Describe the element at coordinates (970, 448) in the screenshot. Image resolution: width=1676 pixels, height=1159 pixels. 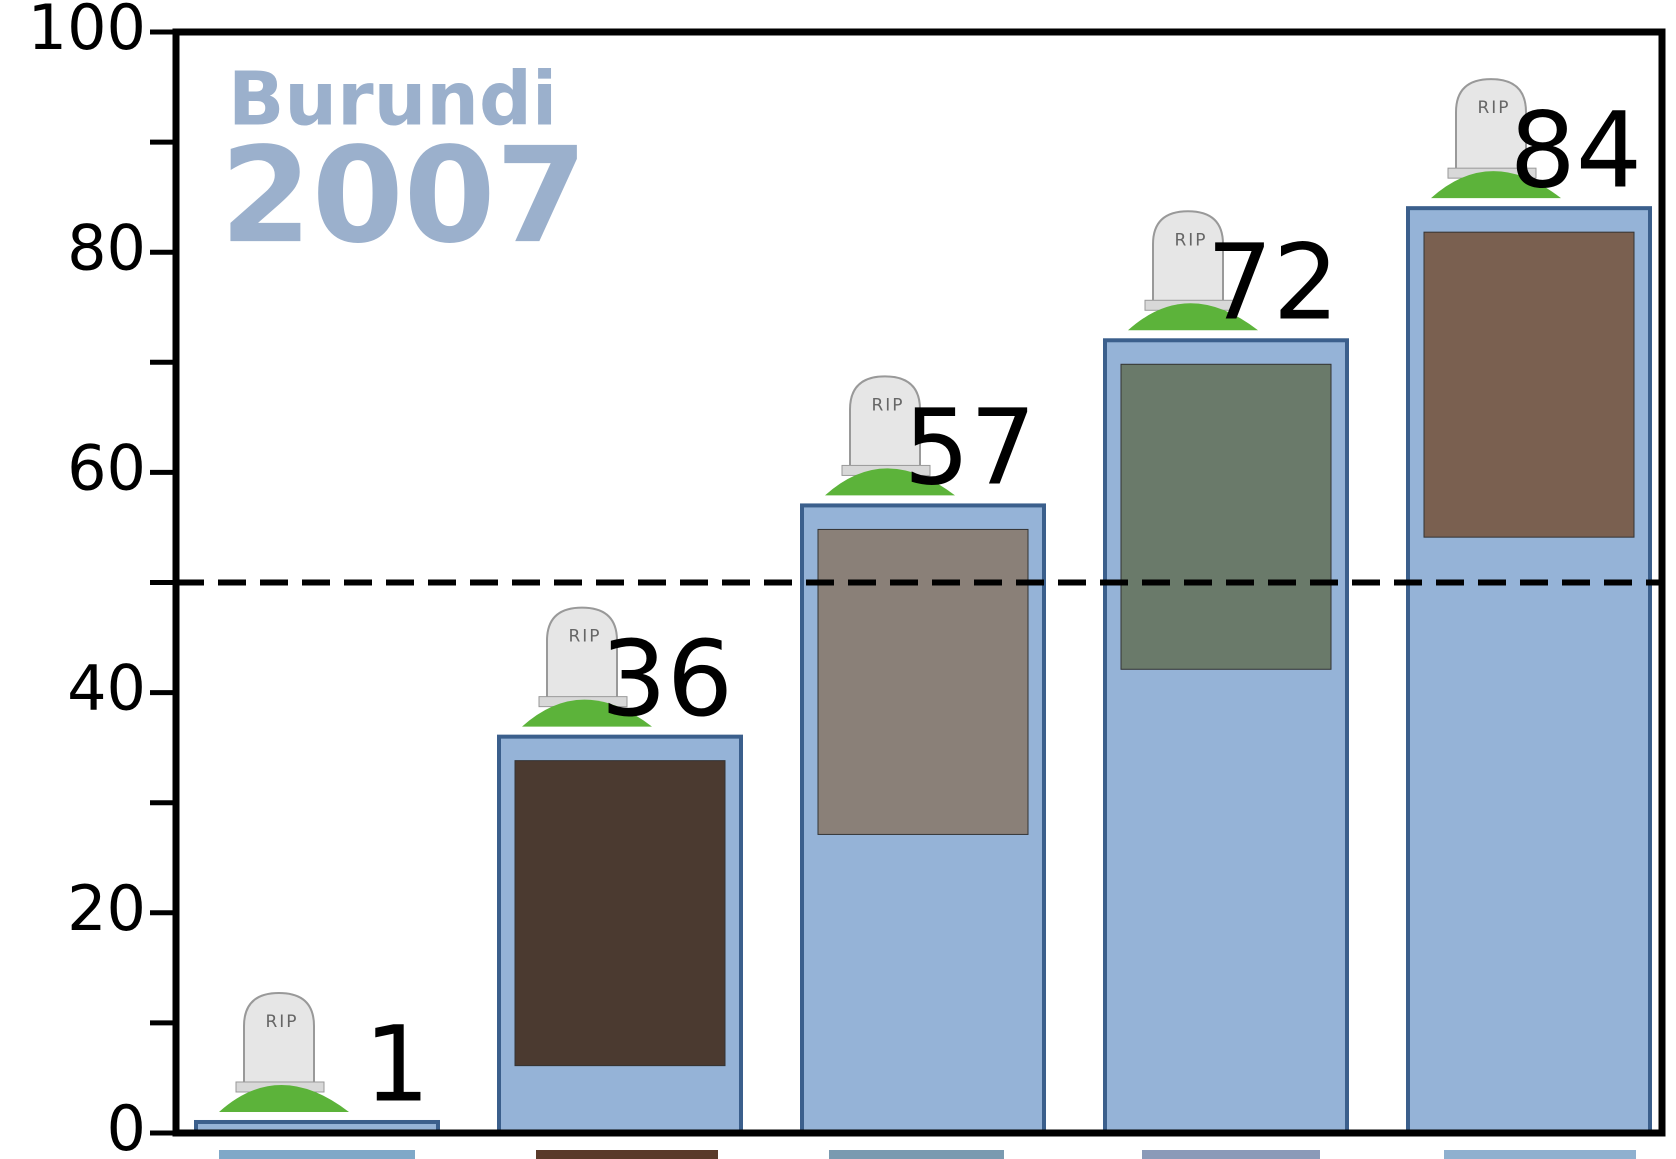
I see `value-label: 57` at that location.